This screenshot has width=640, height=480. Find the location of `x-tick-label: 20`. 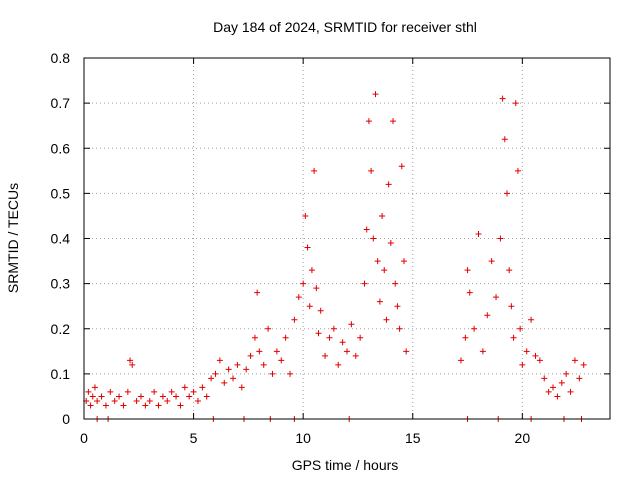

x-tick-label: 20 is located at coordinates (523, 438).